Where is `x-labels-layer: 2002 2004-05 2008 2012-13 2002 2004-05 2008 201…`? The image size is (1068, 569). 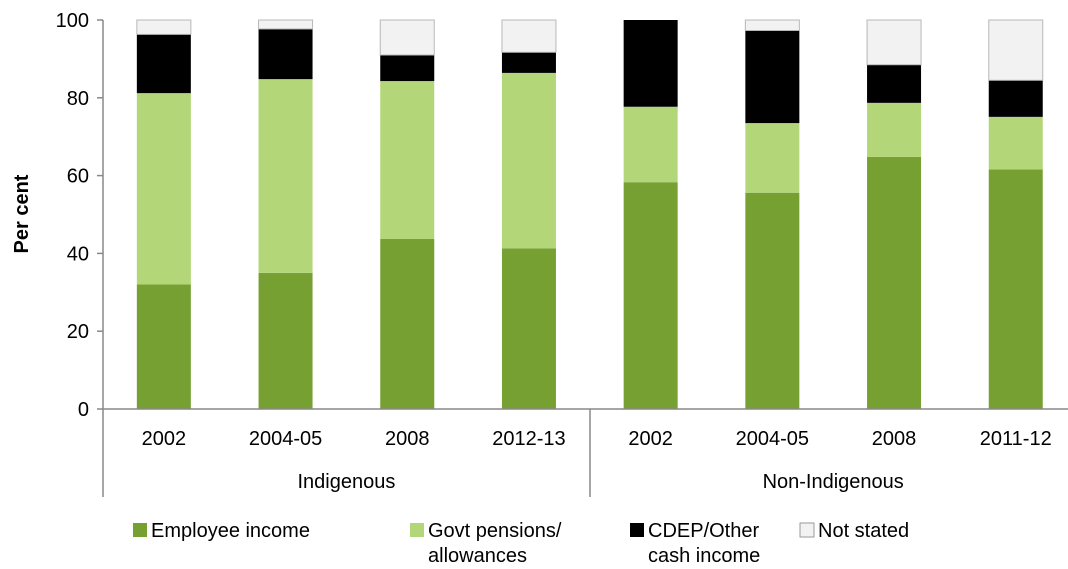
x-labels-layer: 2002 2004-05 2008 2012-13 2002 2004-05 2008 201… is located at coordinates (597, 439).